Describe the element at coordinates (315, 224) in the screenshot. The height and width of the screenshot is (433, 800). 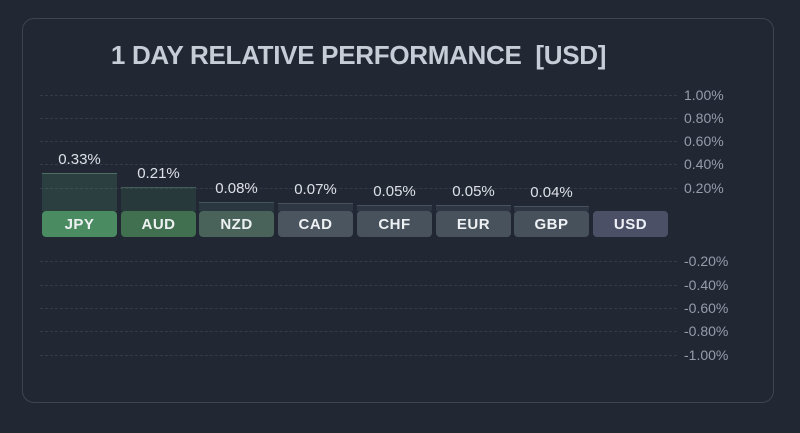
I see `currency-chip-cad: CAD` at that location.